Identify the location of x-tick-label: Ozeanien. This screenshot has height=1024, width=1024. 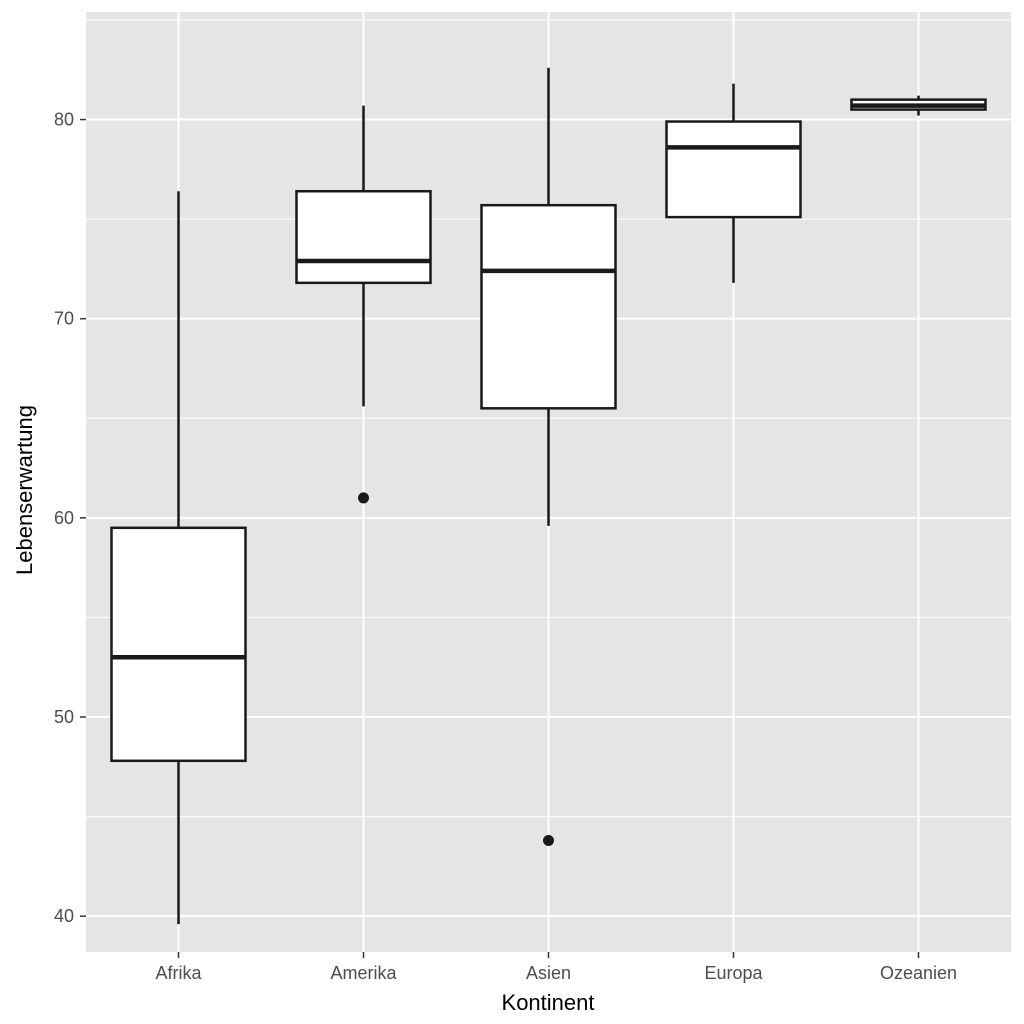
(918, 973).